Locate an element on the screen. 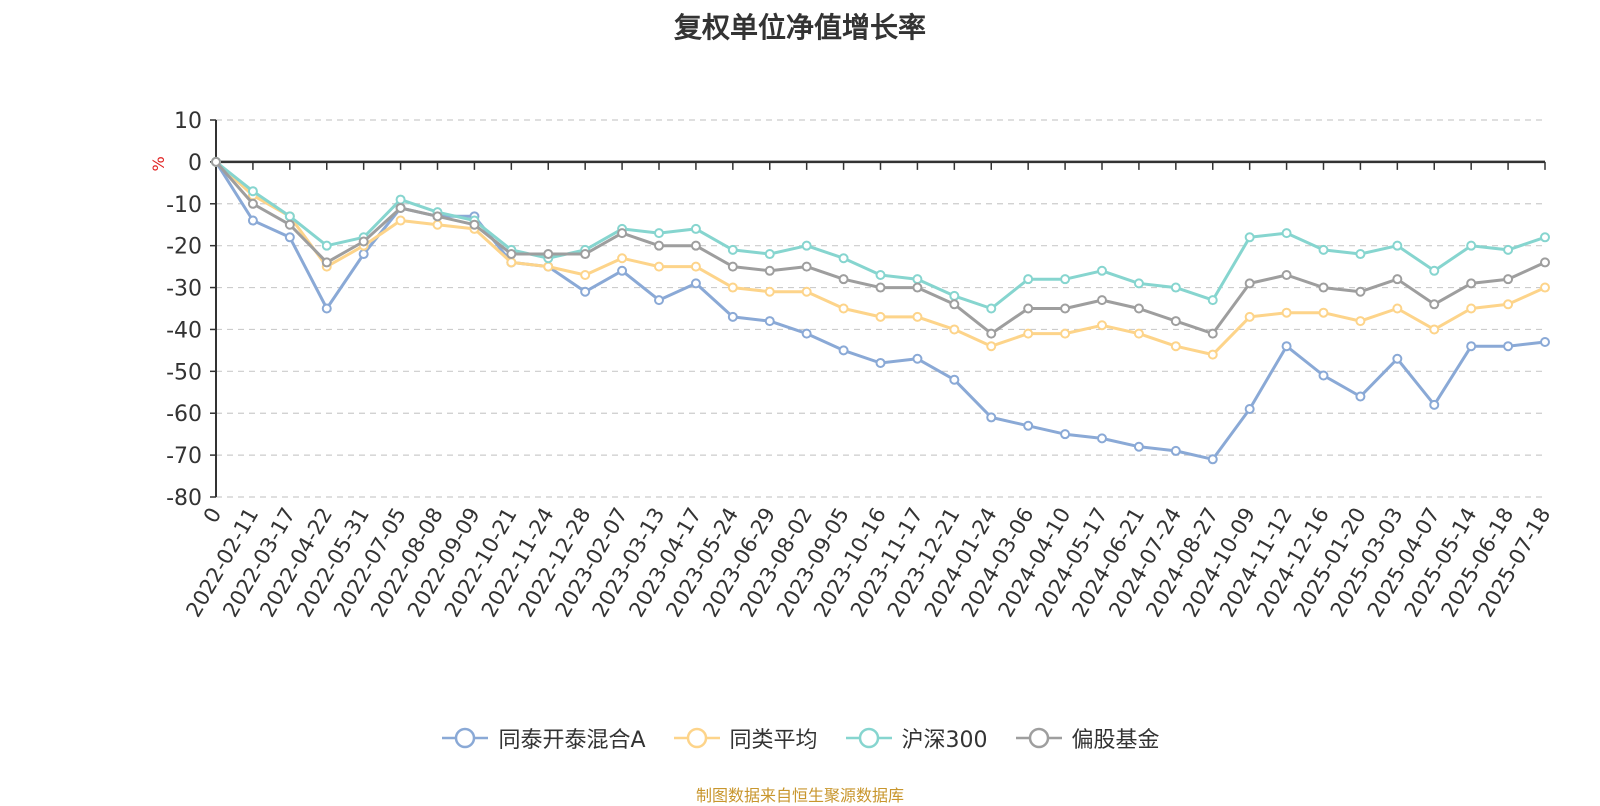 This screenshot has height=806, width=1600. legend-item: 沪深300 is located at coordinates (916, 738).